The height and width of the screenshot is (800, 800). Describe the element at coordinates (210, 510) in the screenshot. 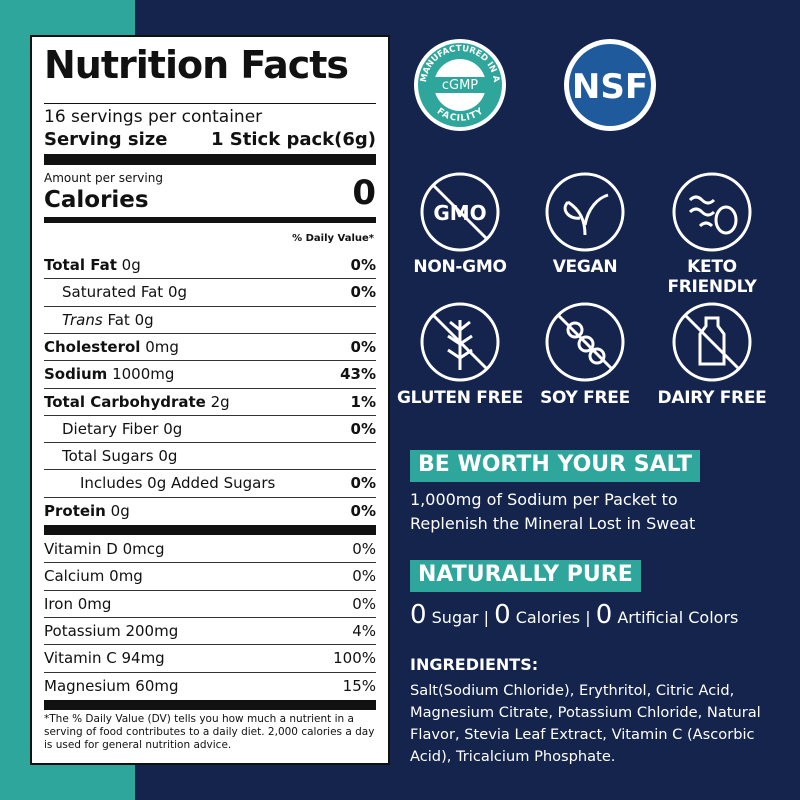

I see `nutrient-row: Protein 0g 0%` at that location.